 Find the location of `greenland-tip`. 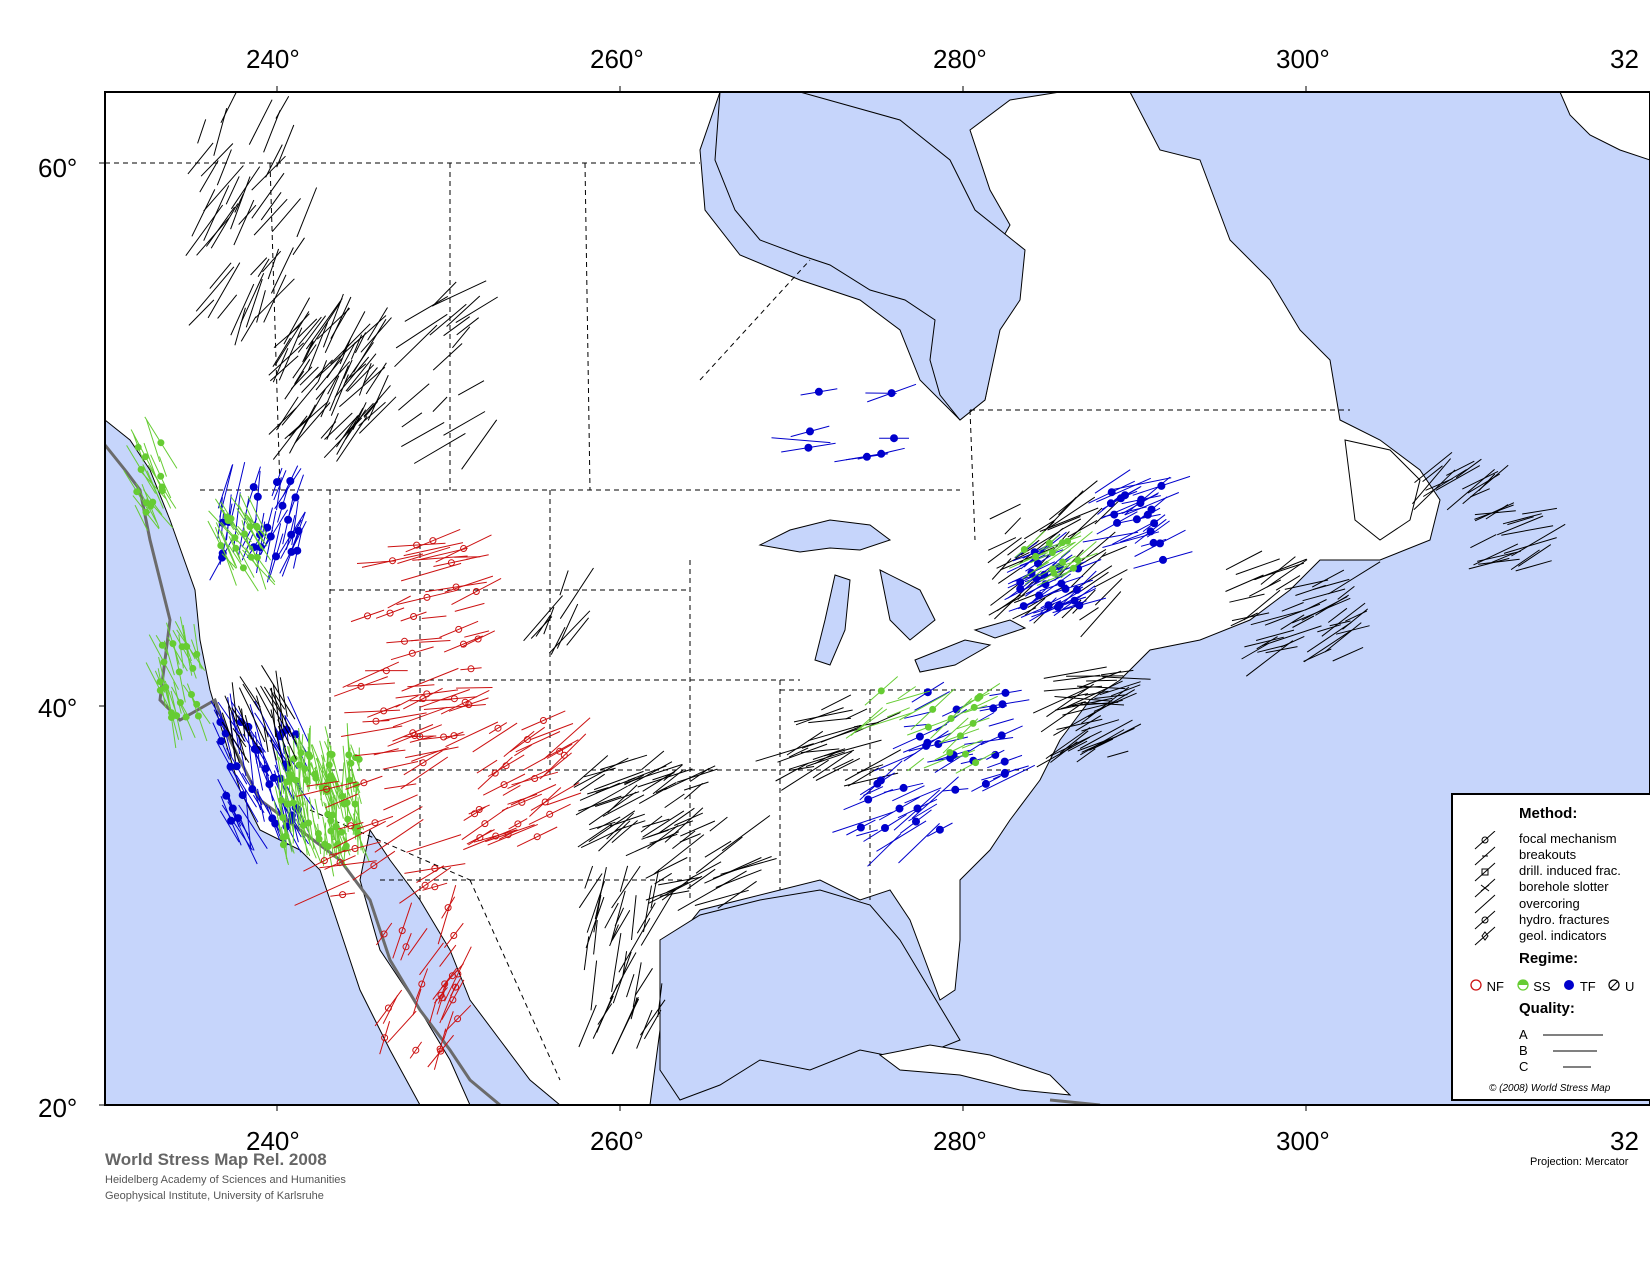

greenland-tip is located at coordinates (1604, 126).